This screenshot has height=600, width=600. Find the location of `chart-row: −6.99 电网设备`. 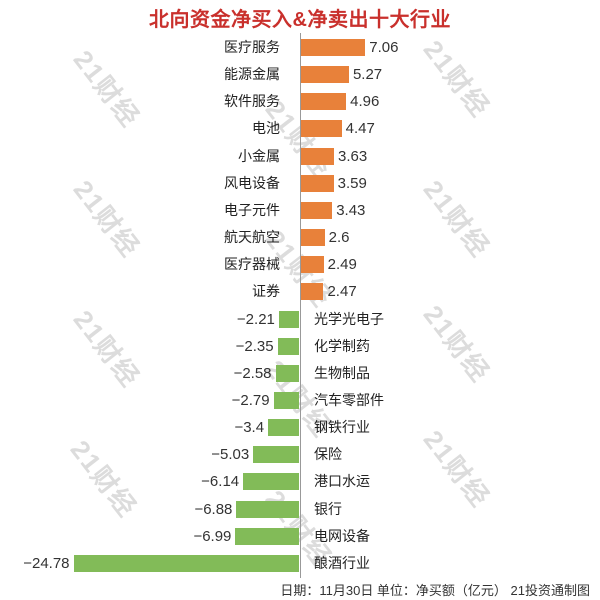

chart-row: −6.99 电网设备 is located at coordinates (300, 536).